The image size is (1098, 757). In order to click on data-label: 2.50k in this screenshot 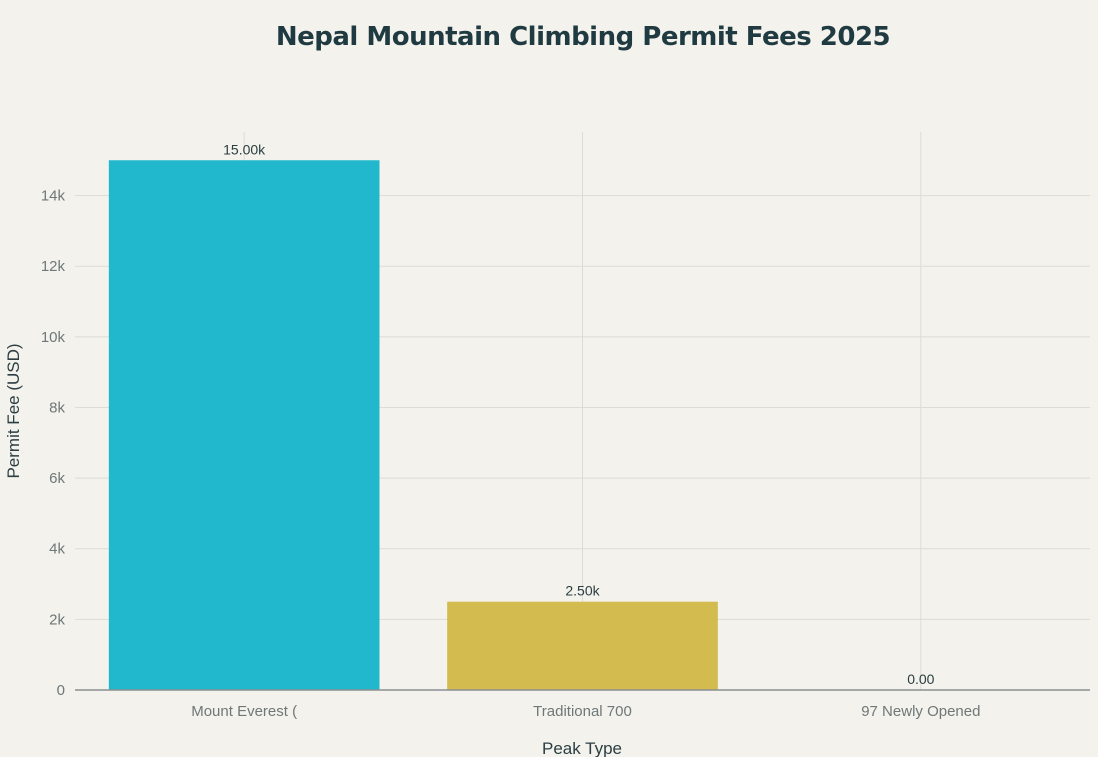, I will do `click(582, 591)`.